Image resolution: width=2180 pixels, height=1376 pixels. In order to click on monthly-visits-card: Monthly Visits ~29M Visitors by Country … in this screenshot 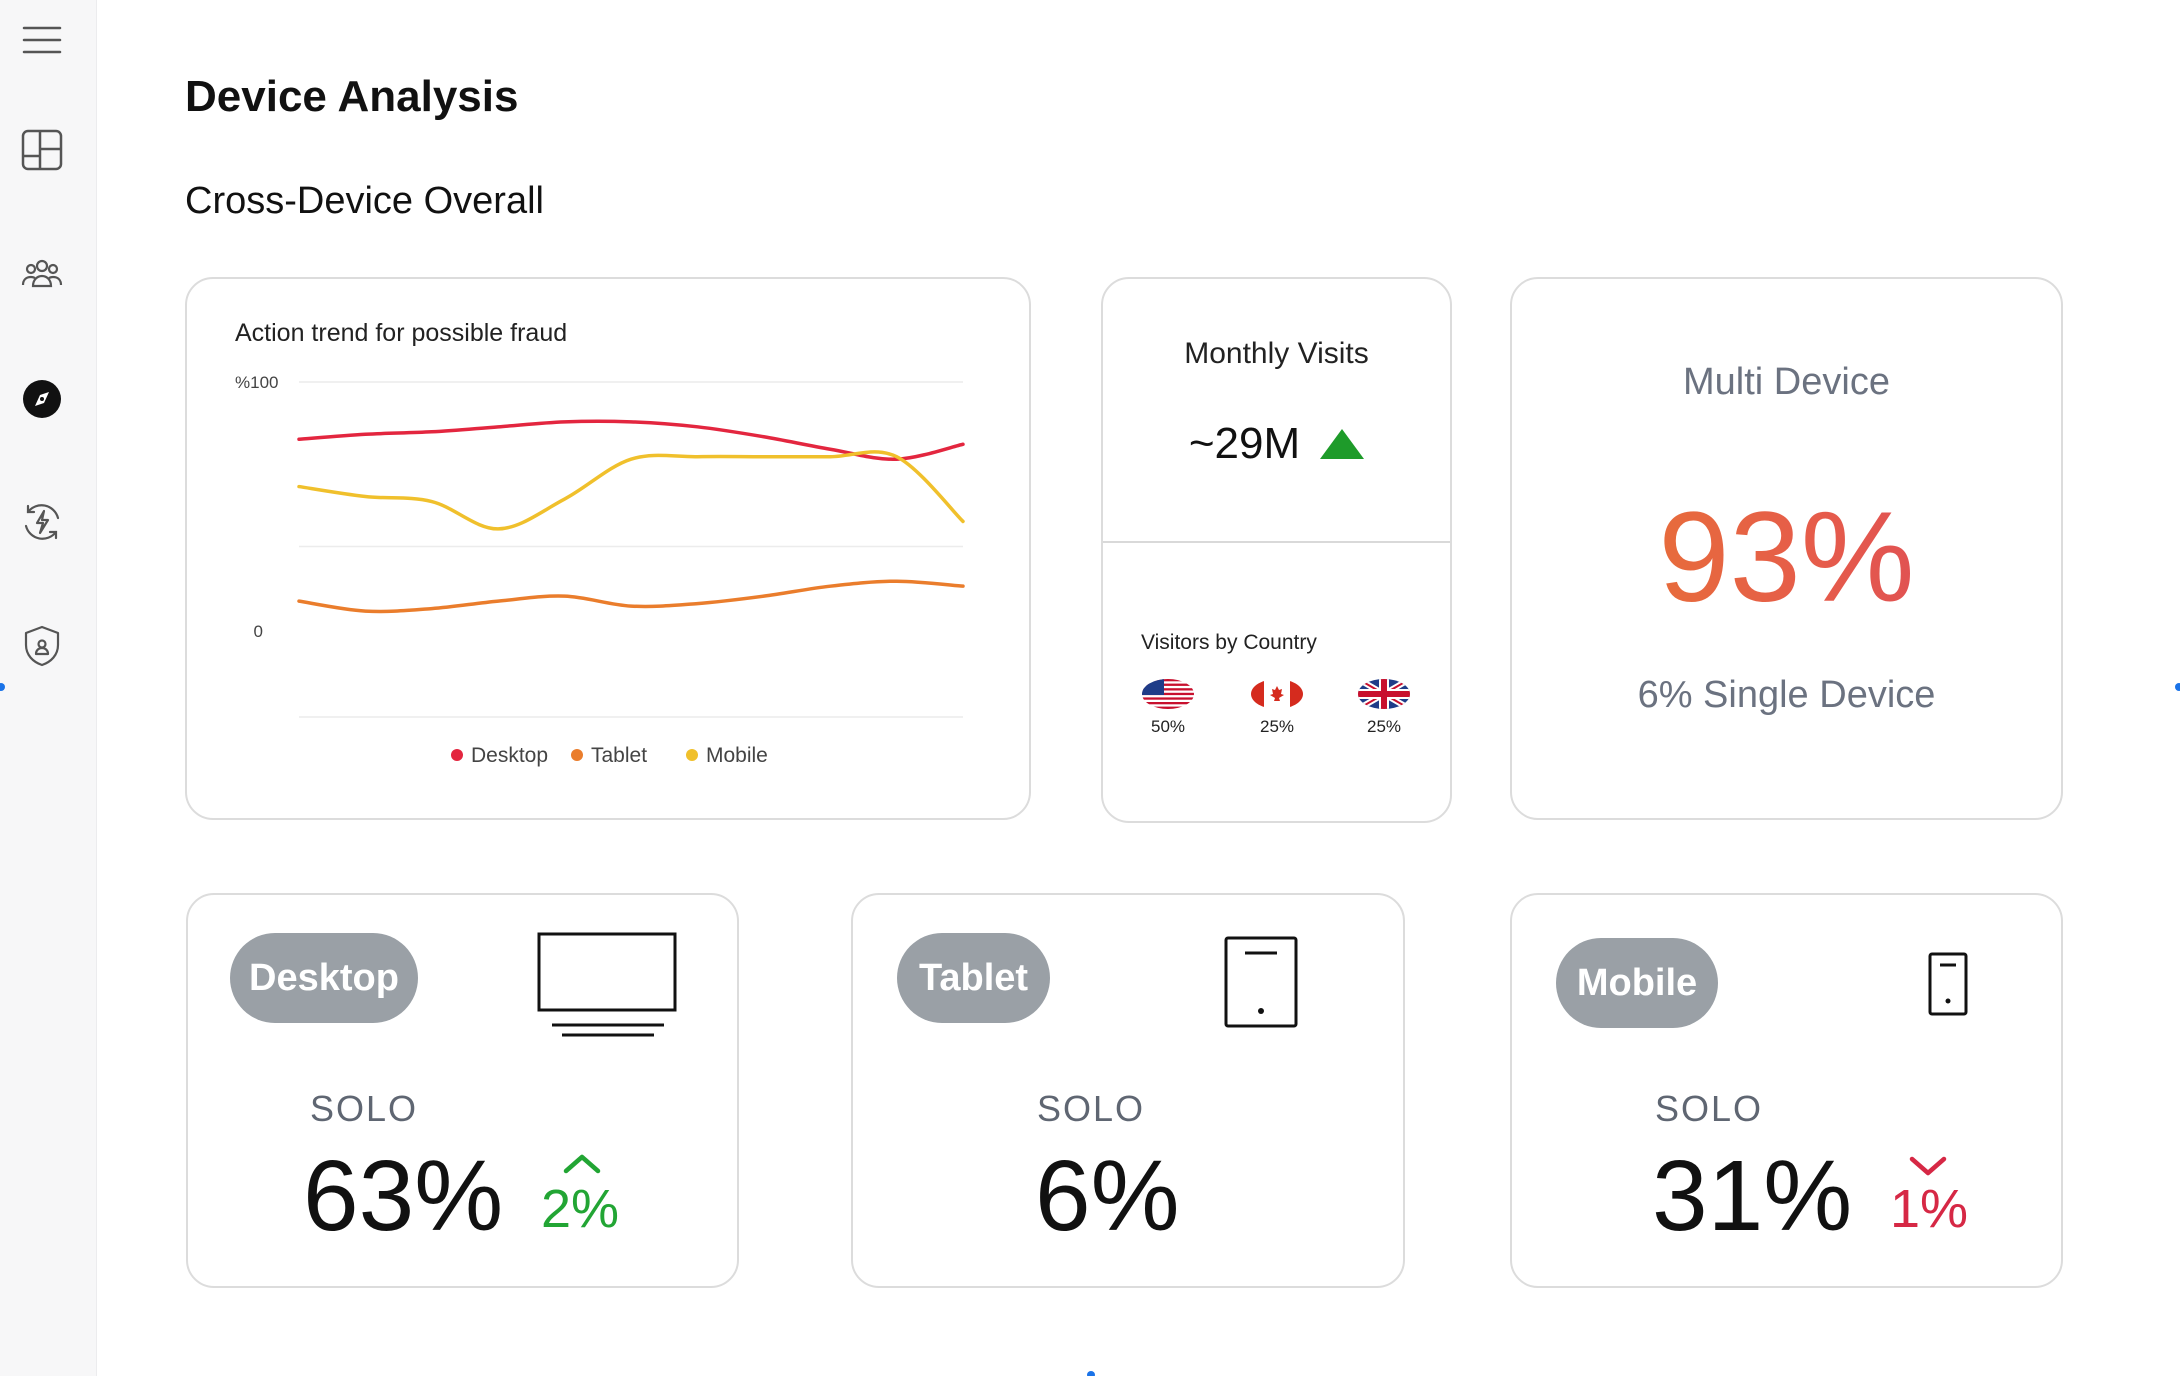, I will do `click(1276, 550)`.